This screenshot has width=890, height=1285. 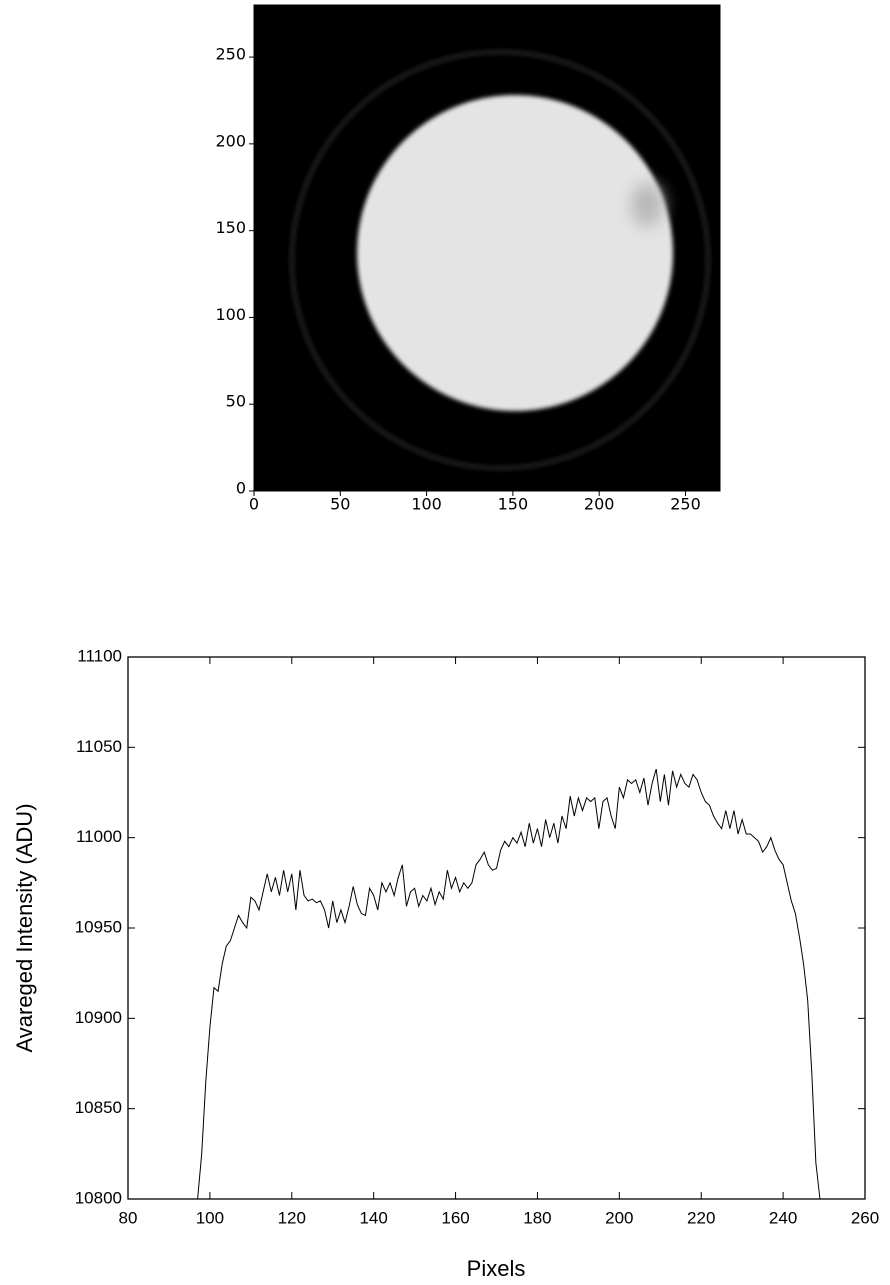 I want to click on x-tick-label: 250, so click(x=685, y=504).